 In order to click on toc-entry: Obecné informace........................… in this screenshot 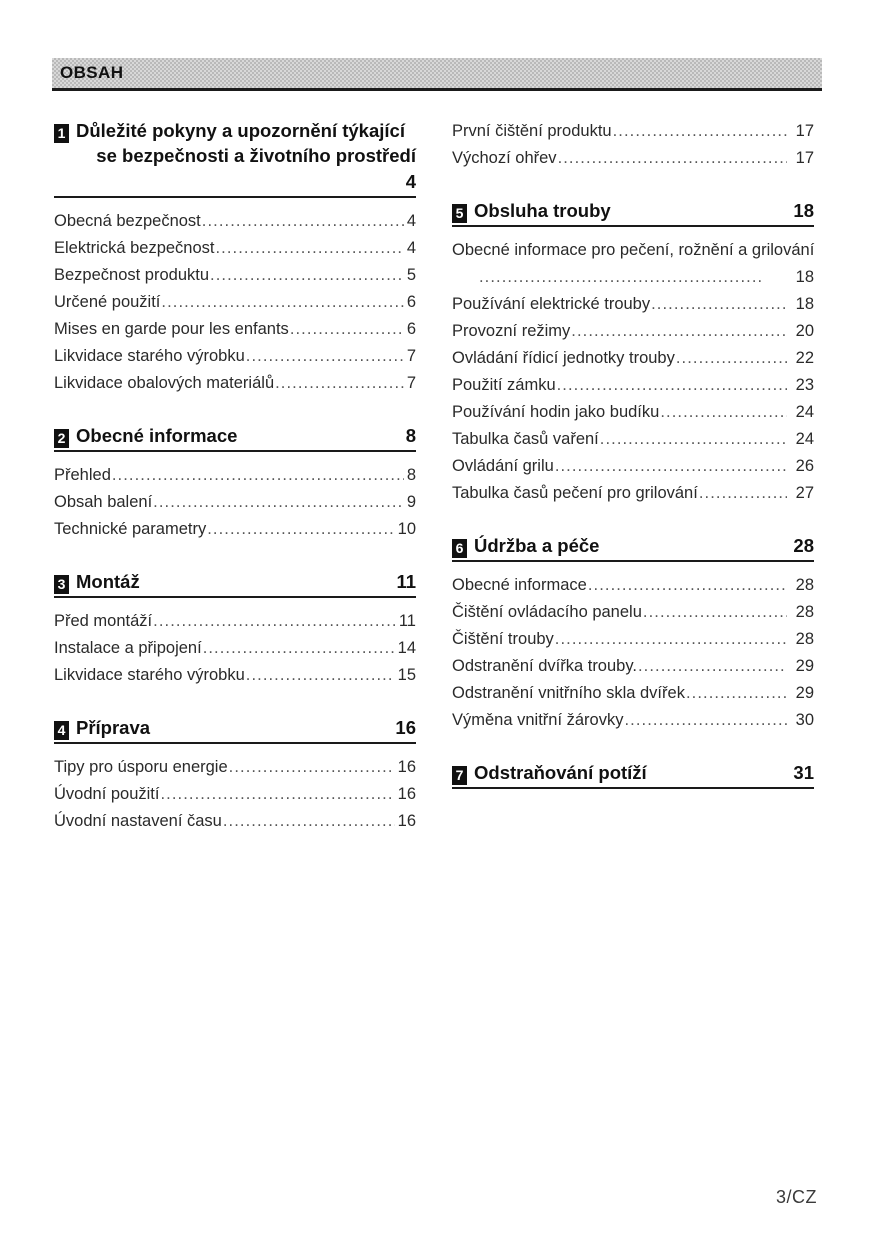, I will do `click(633, 585)`.